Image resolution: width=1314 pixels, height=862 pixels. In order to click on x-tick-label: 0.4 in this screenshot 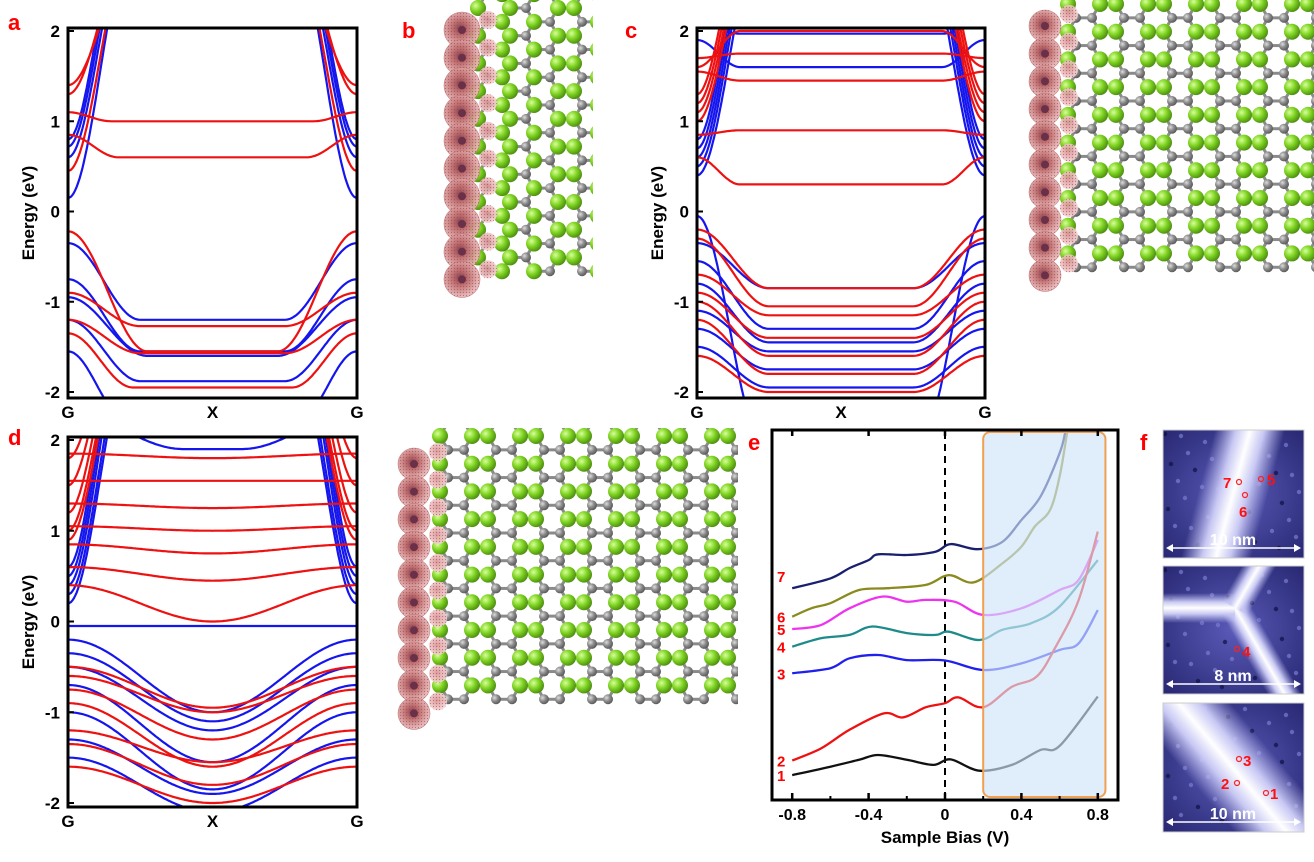, I will do `click(1021, 815)`.